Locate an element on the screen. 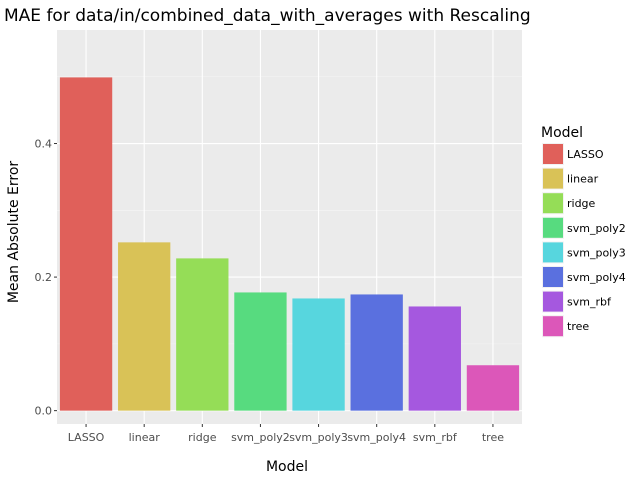  x-tick-label: svm_rbf is located at coordinates (435, 437).